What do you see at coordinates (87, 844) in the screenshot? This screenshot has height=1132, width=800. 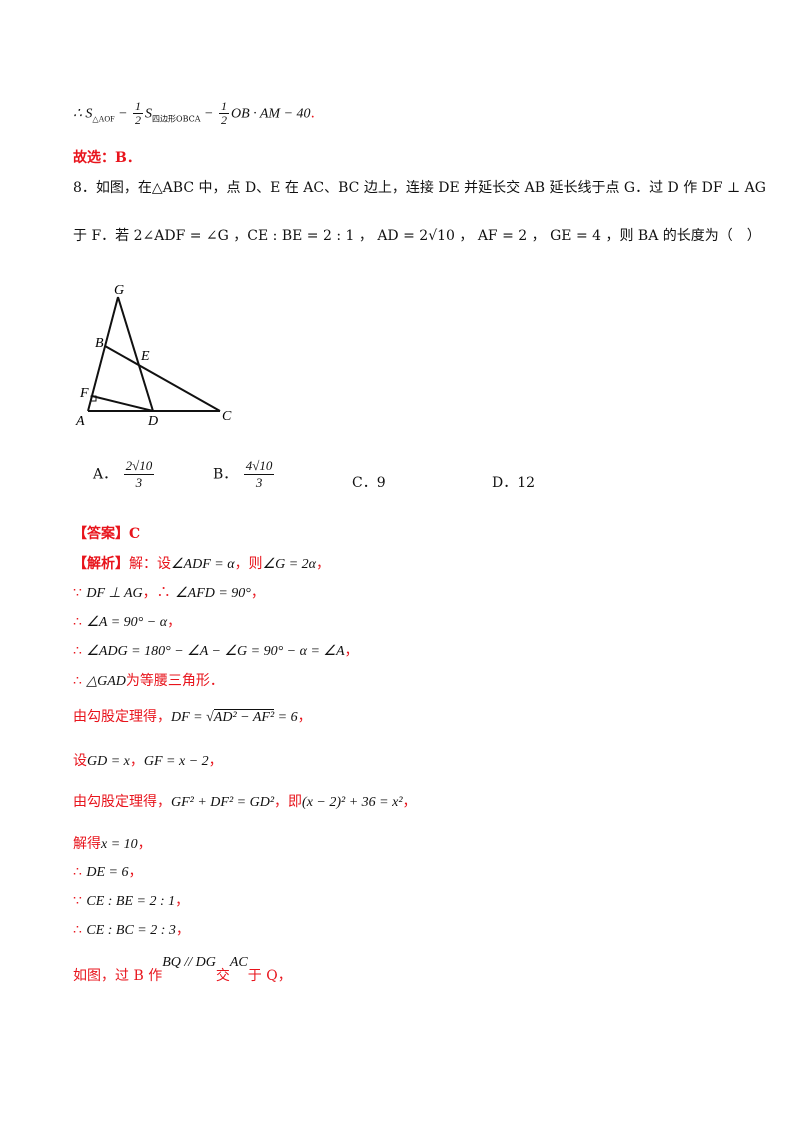 I see `s9-a: 解得` at bounding box center [87, 844].